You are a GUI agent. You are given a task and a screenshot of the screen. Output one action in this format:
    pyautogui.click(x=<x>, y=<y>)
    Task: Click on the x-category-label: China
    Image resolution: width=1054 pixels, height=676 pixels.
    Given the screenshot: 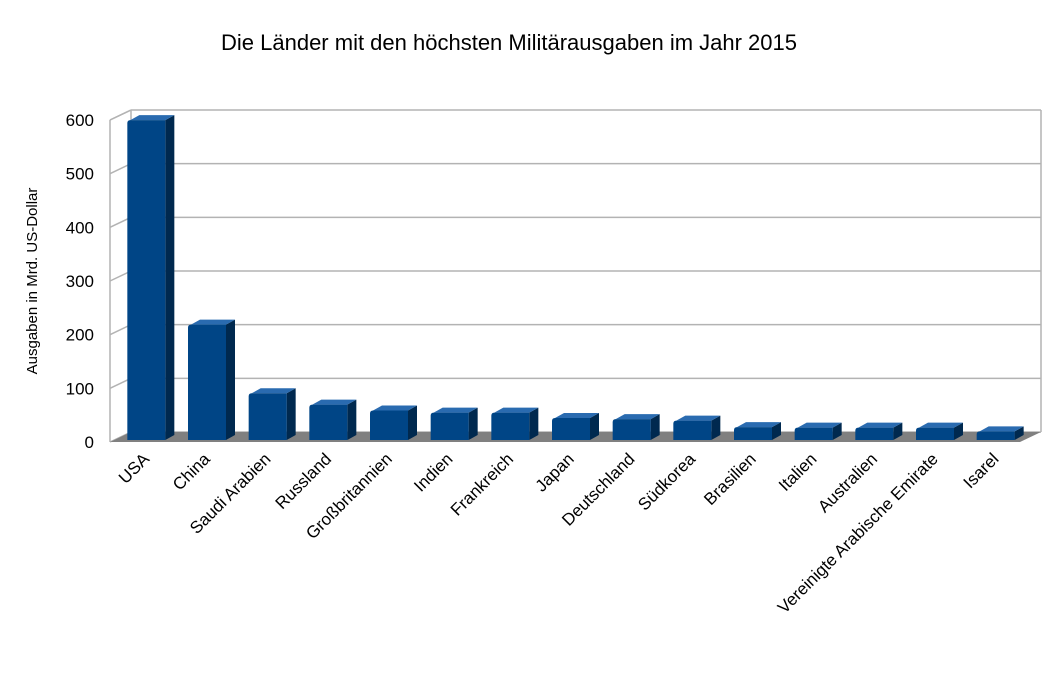 What is the action you would take?
    pyautogui.click(x=191, y=471)
    